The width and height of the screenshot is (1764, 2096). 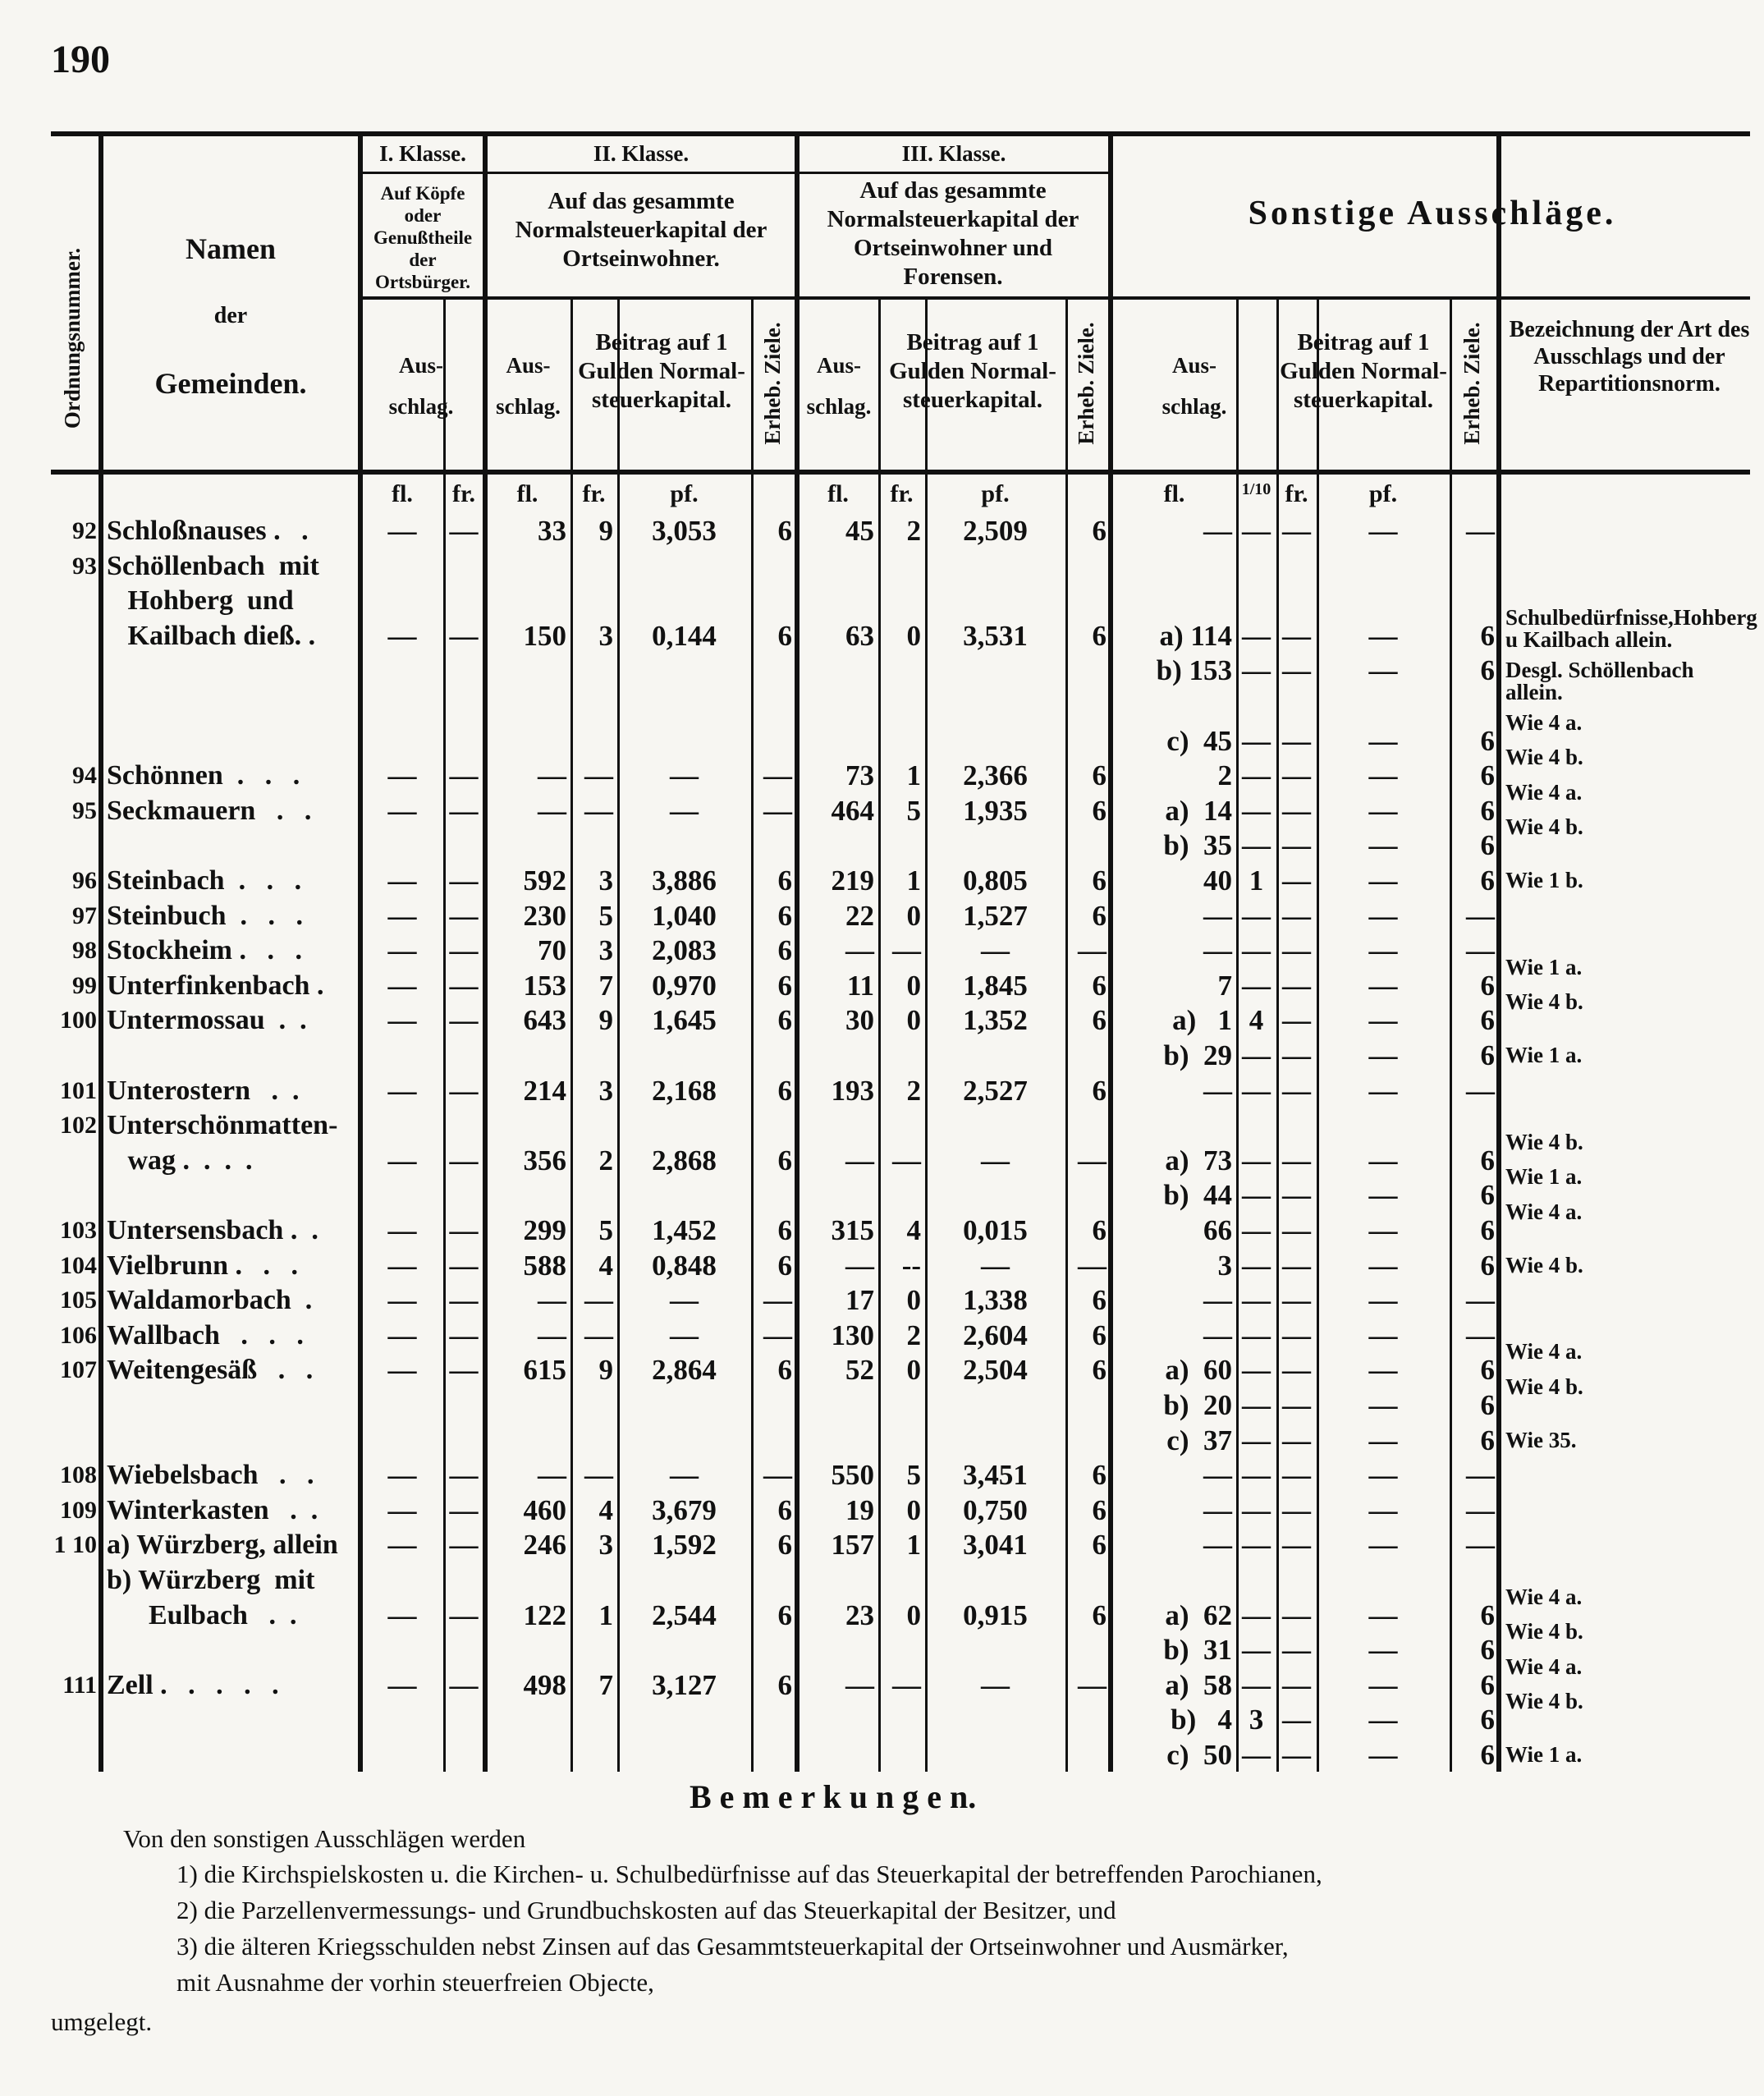 What do you see at coordinates (684, 531) in the screenshot?
I see `cell-c2pf: 3,053` at bounding box center [684, 531].